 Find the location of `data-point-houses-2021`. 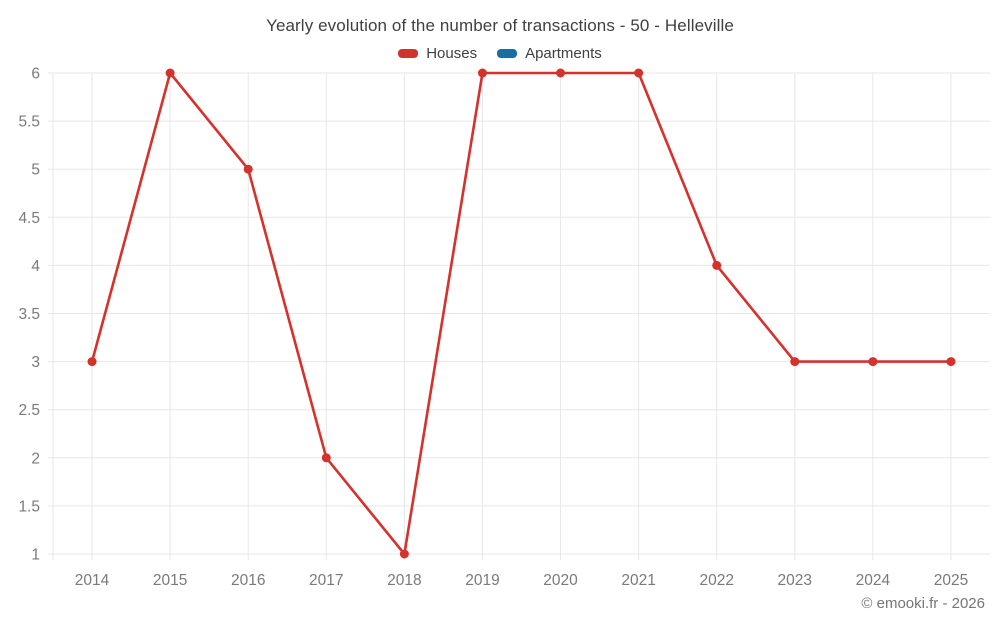

data-point-houses-2021 is located at coordinates (639, 73).